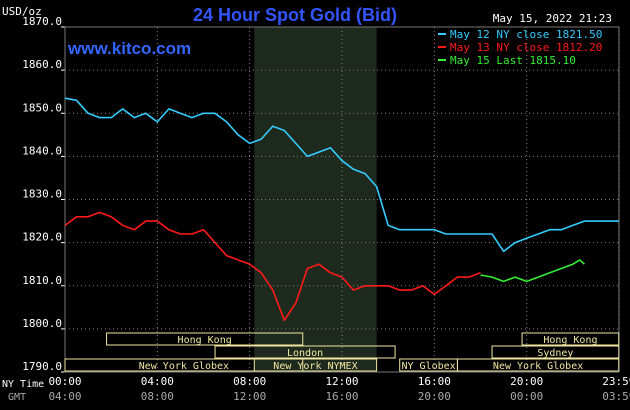  What do you see at coordinates (42, 366) in the screenshot?
I see `y-tick-label: 1790.0` at bounding box center [42, 366].